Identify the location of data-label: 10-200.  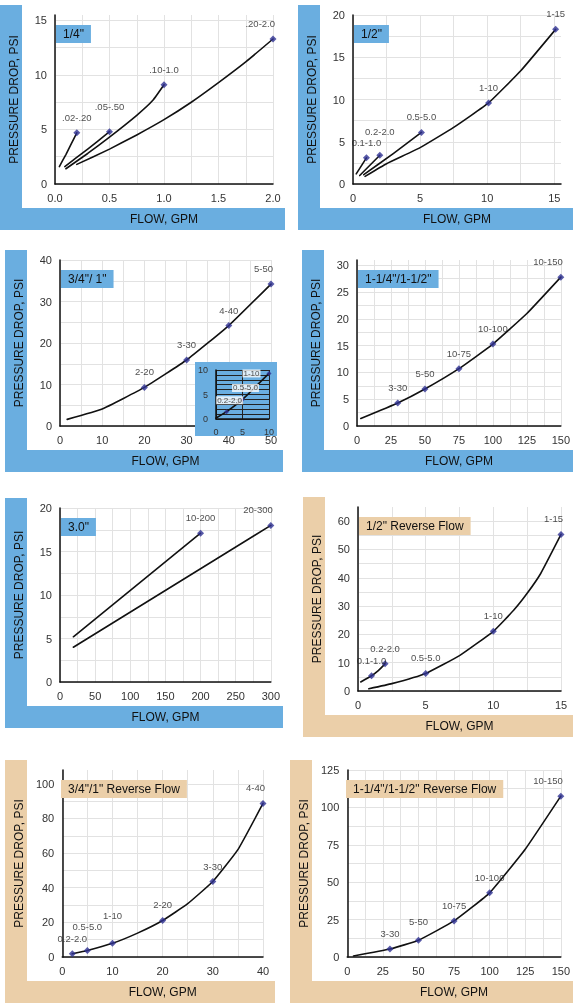
(200, 518).